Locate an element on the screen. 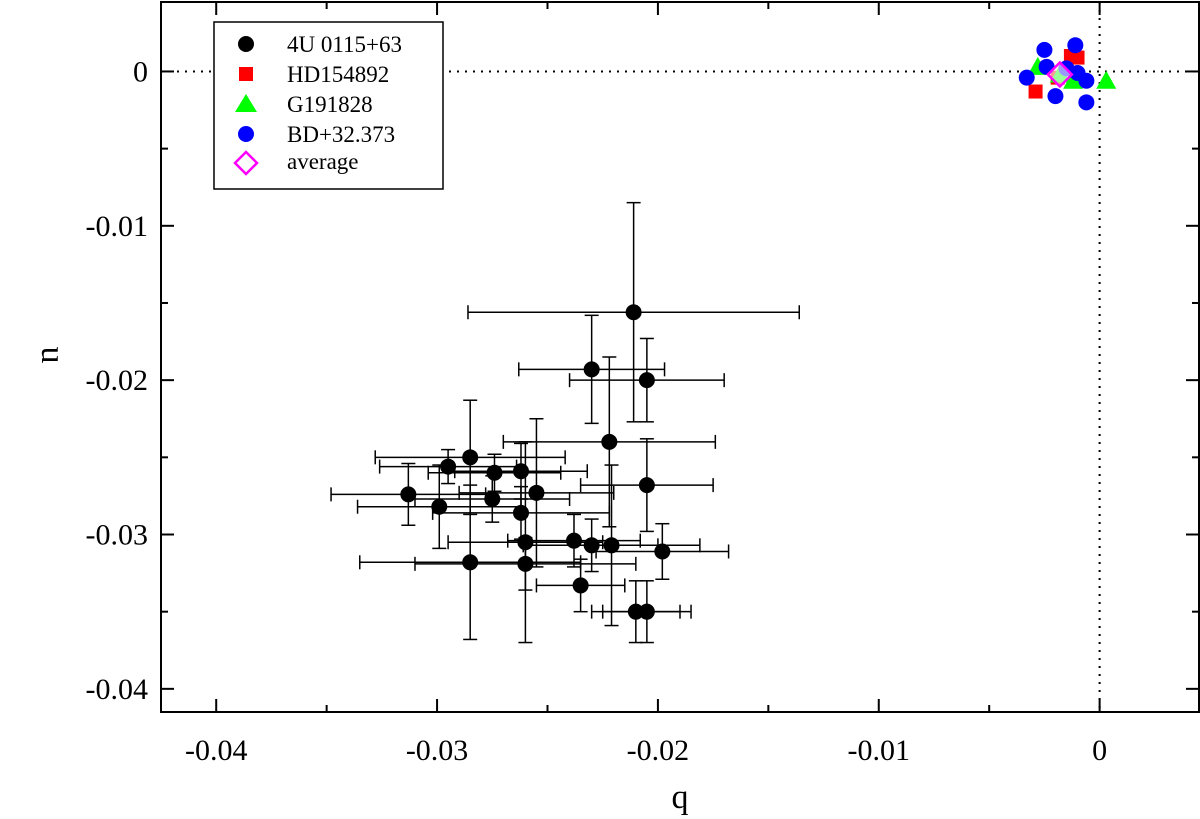  legend-marker-black-circle is located at coordinates (246, 44).